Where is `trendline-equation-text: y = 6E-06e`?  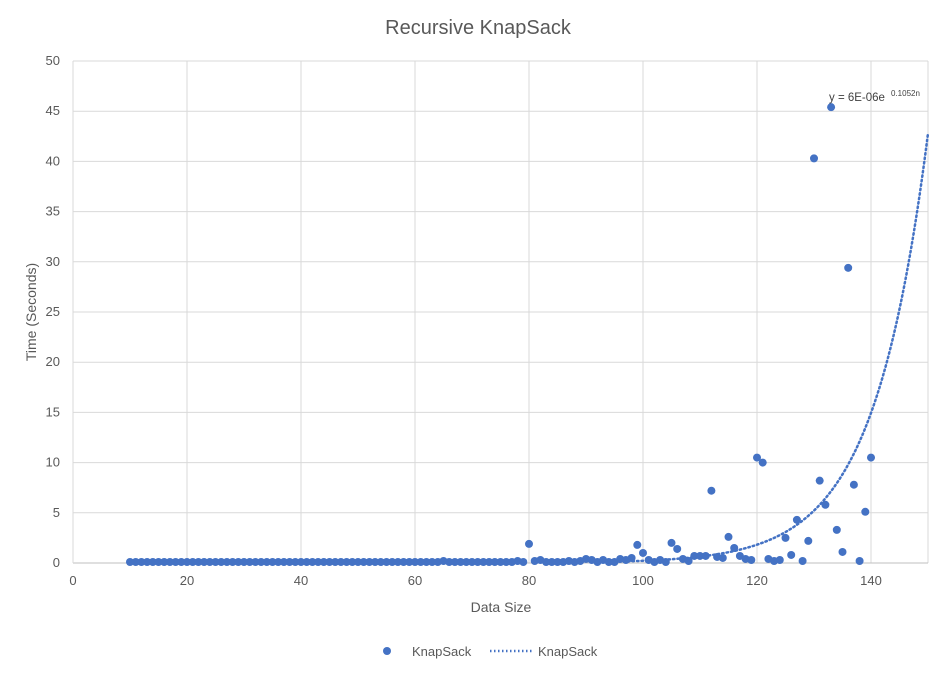 trendline-equation-text: y = 6E-06e is located at coordinates (857, 98).